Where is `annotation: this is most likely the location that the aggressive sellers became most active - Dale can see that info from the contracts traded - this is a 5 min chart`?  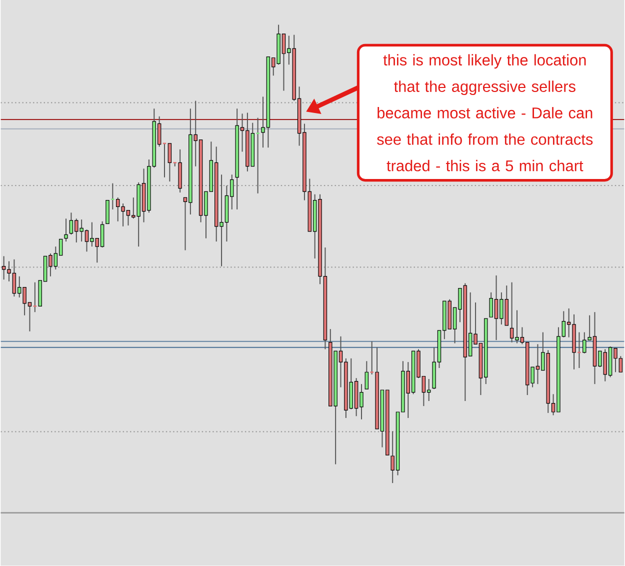 annotation: this is most likely the location that the aggressive sellers became most active - Dale can see that info from the contracts traded - this is a 5 min chart is located at coordinates (485, 113).